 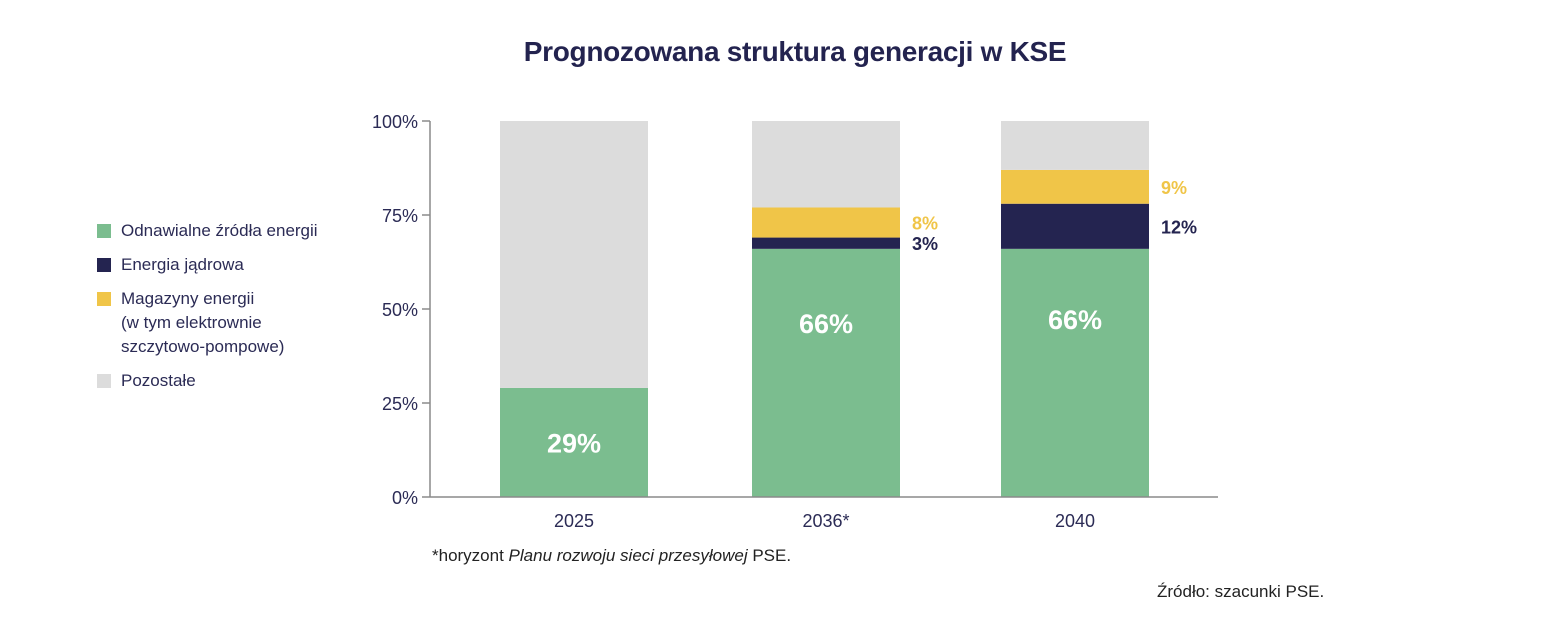 I want to click on legend-label-renewables: Odnawialne źródła energii, so click(x=219, y=230).